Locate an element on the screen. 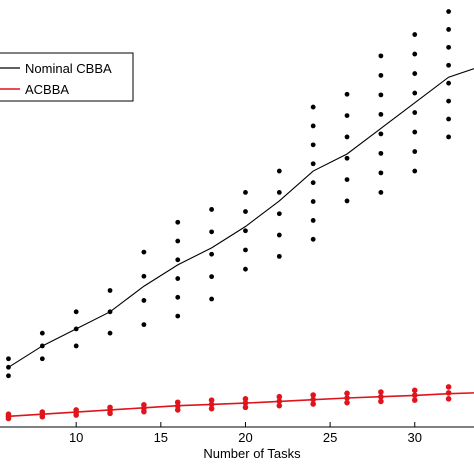  x-tick-label: 10 is located at coordinates (76, 437).